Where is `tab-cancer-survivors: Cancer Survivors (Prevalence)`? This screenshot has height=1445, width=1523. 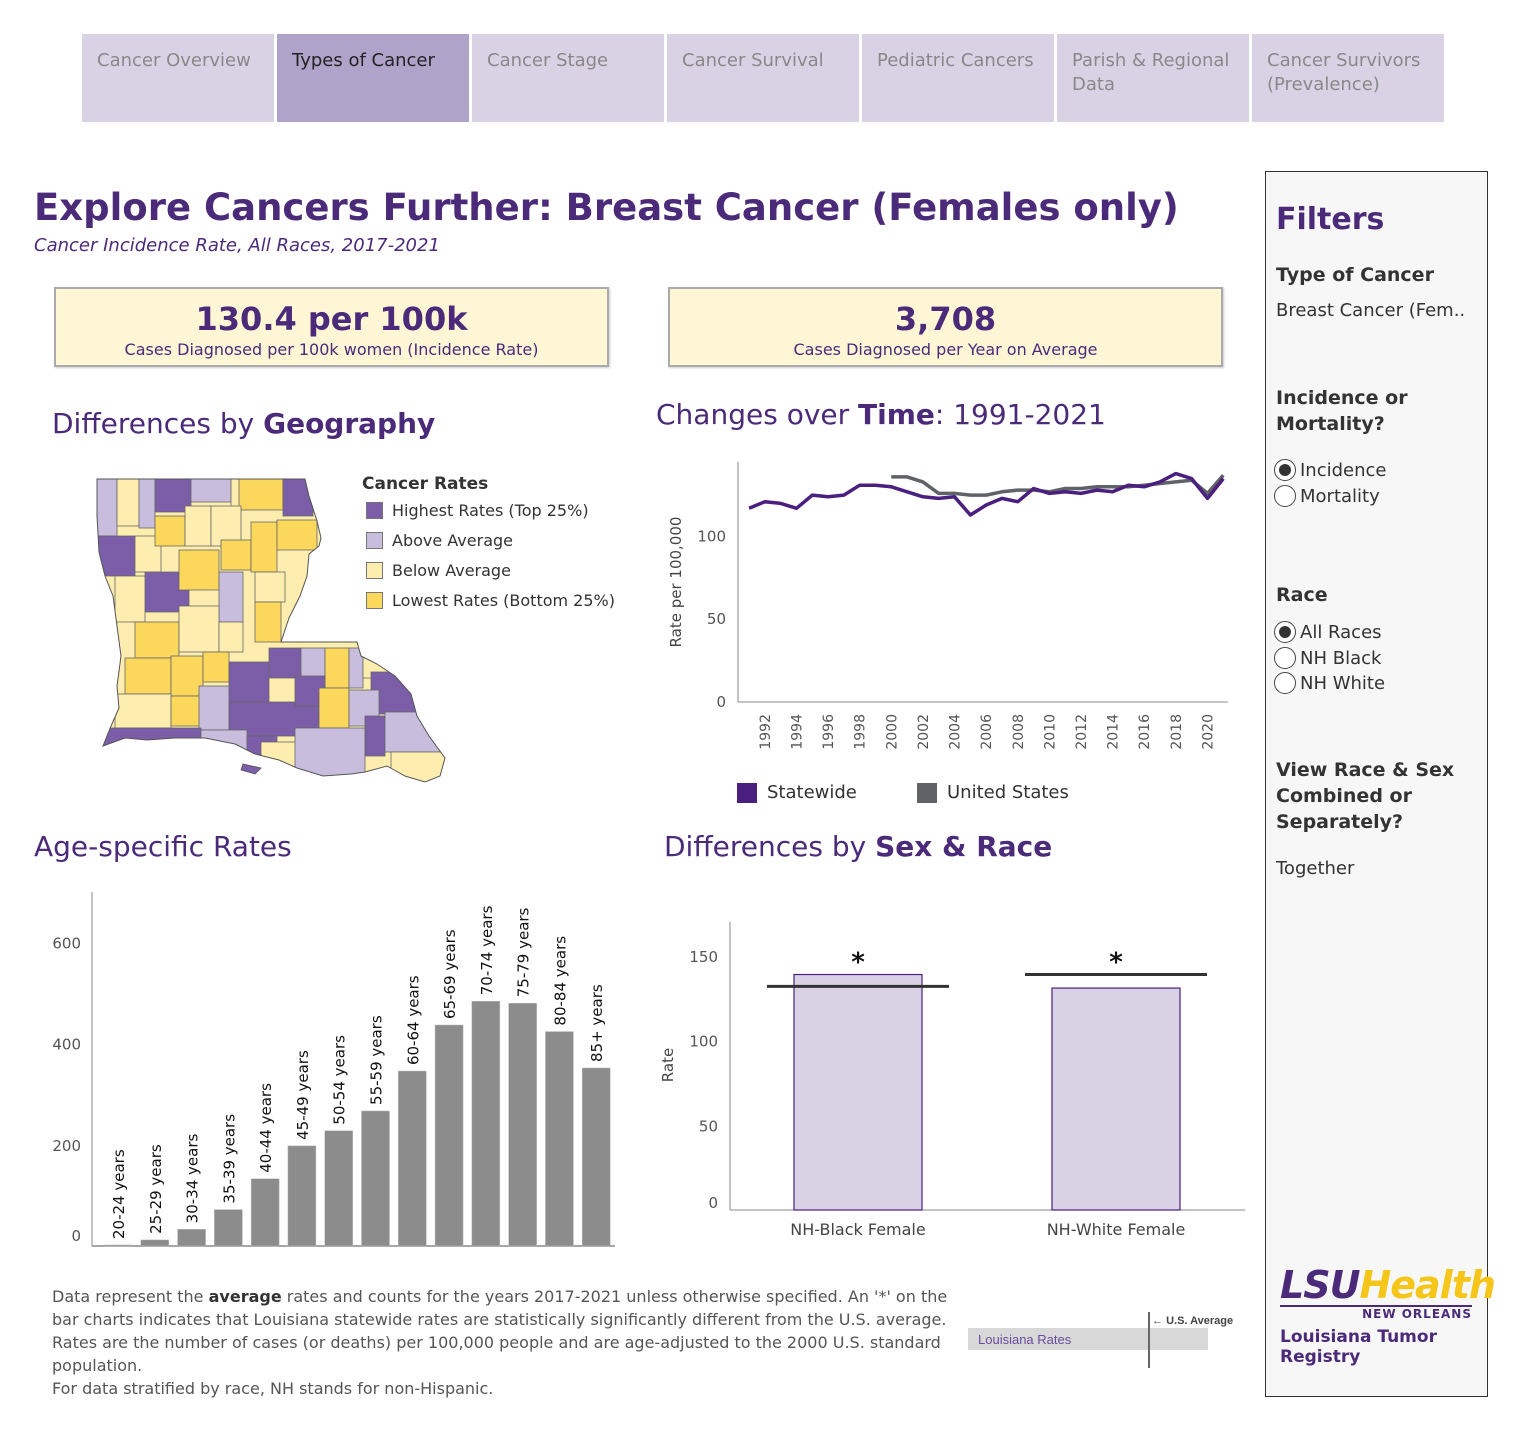
tab-cancer-survivors: Cancer Survivors (Prevalence) is located at coordinates (1348, 78).